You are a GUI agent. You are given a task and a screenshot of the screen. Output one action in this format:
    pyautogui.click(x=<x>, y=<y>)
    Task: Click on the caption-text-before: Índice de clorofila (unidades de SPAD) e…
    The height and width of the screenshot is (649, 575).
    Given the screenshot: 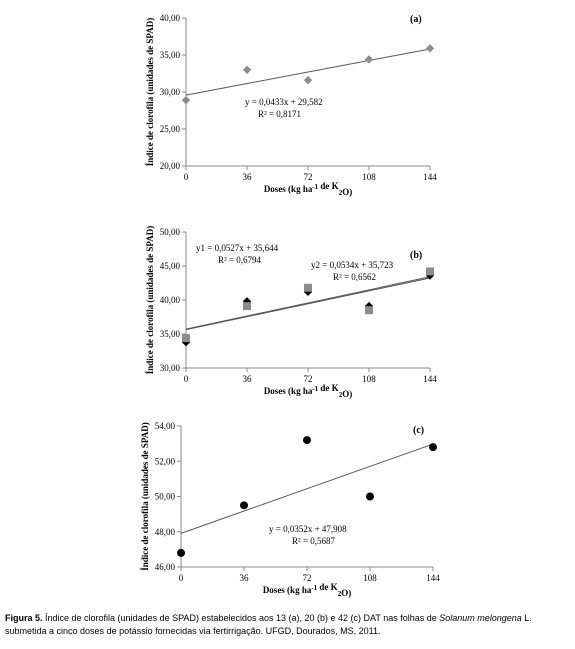 What is the action you would take?
    pyautogui.click(x=241, y=618)
    